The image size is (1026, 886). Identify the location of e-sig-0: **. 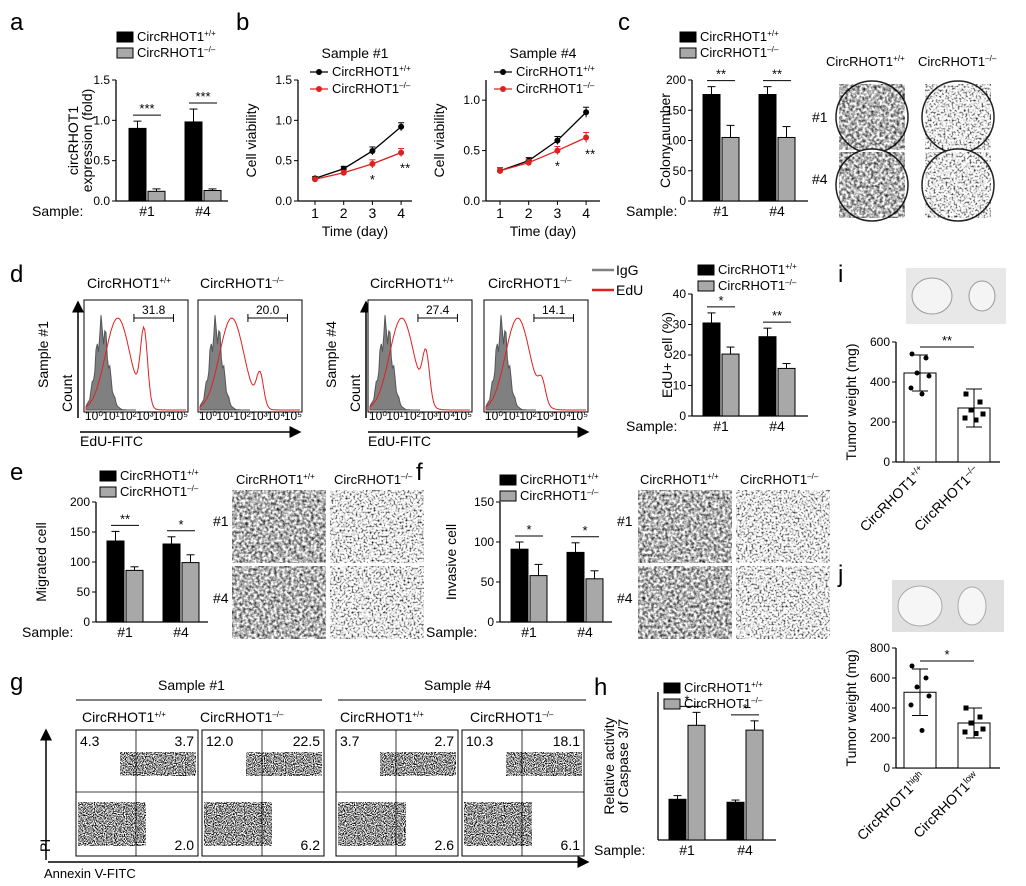
(125, 518).